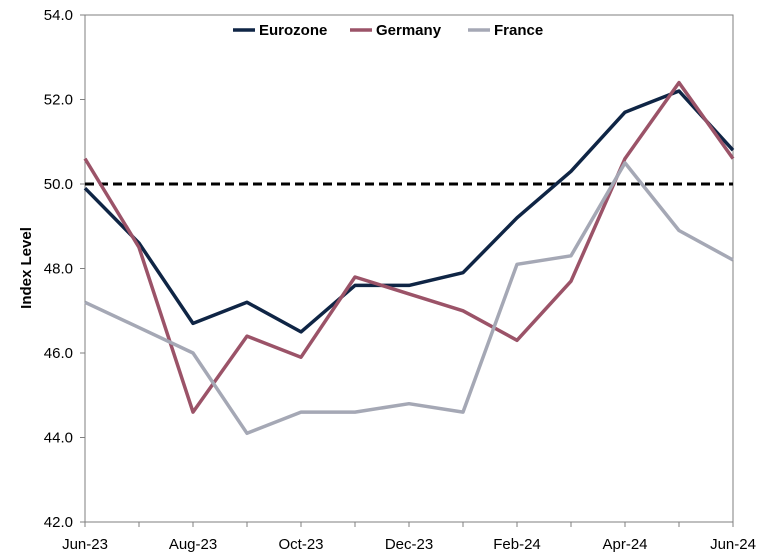 Image resolution: width=770 pixels, height=558 pixels. Describe the element at coordinates (624, 544) in the screenshot. I see `x-tick-label: Apr-24` at that location.